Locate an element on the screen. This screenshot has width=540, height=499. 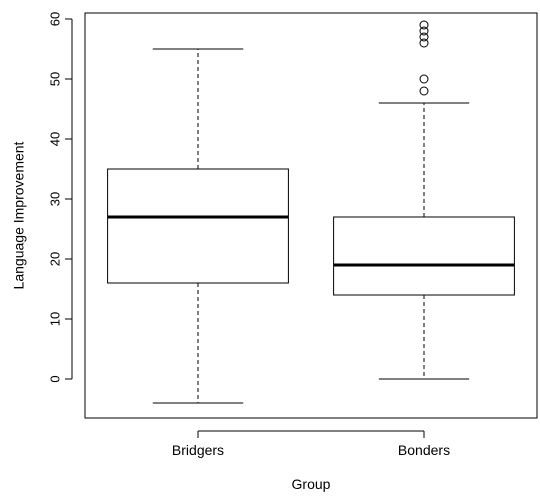
y-axis-label: Language Improvement is located at coordinates (19, 215).